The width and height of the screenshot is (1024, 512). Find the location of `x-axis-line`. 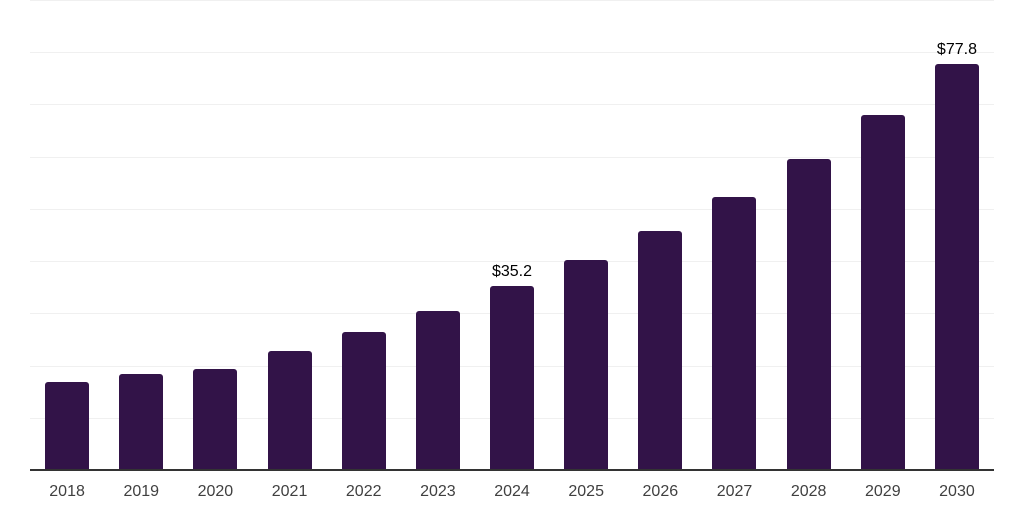

x-axis-line is located at coordinates (512, 470).